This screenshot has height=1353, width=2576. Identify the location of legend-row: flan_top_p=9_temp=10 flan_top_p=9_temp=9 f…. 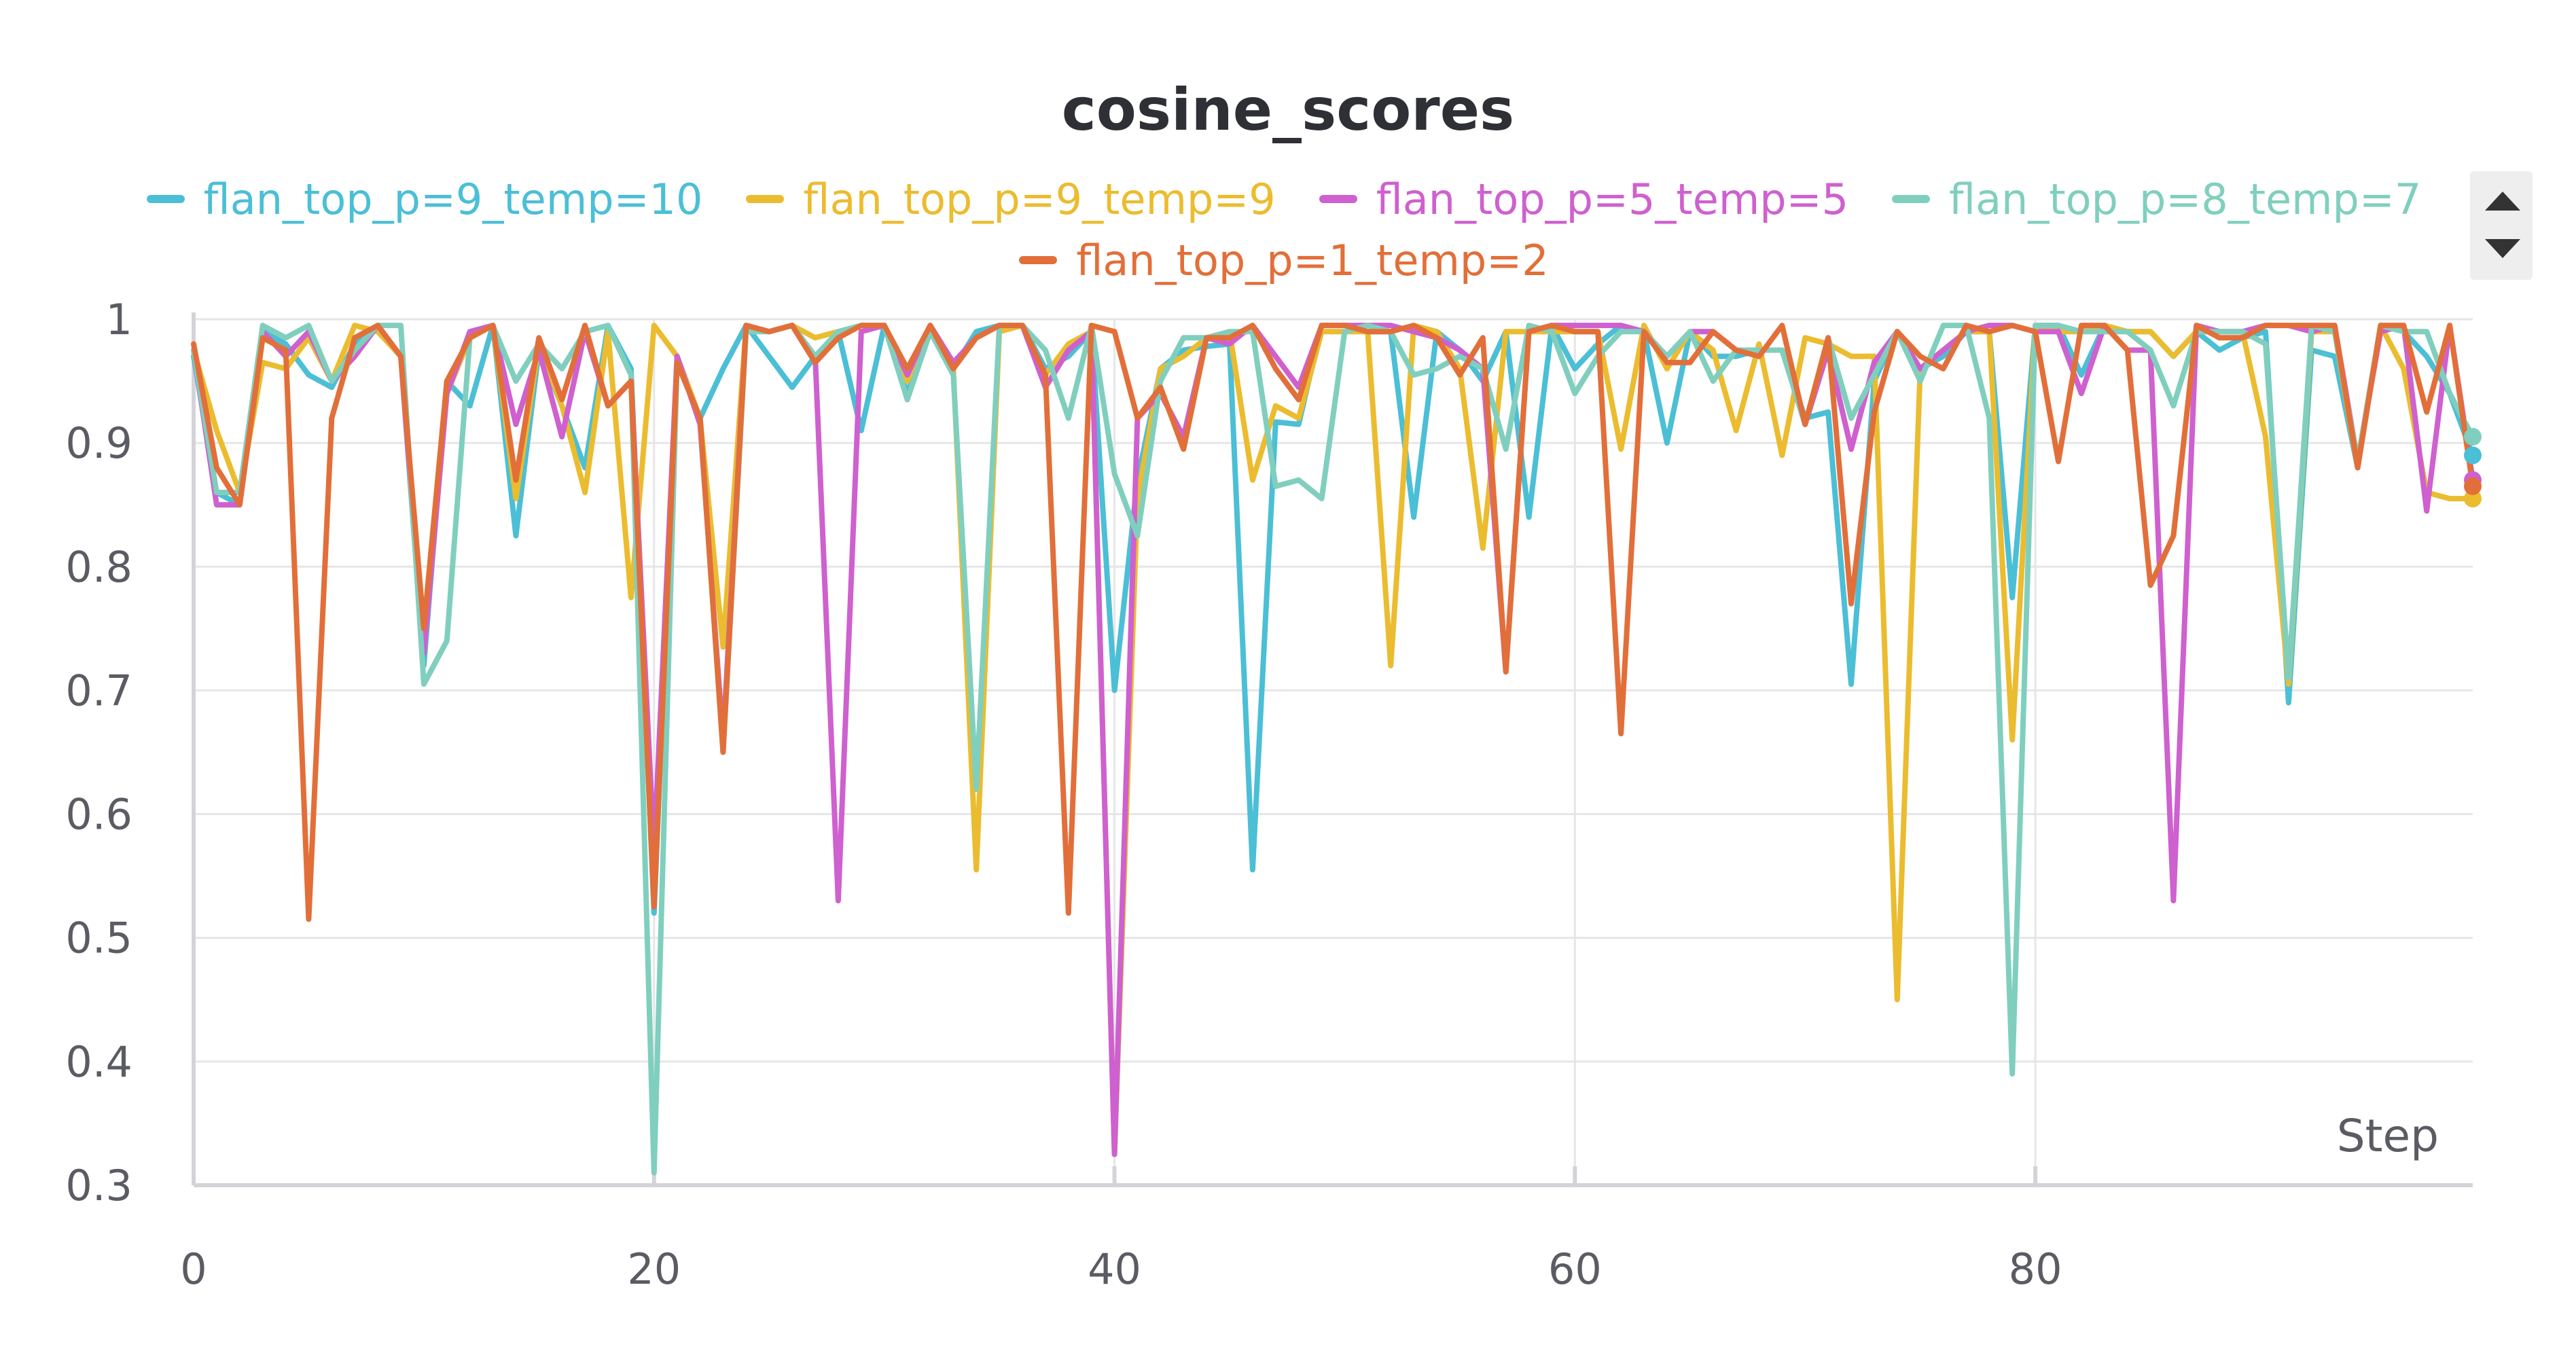
(1284, 199).